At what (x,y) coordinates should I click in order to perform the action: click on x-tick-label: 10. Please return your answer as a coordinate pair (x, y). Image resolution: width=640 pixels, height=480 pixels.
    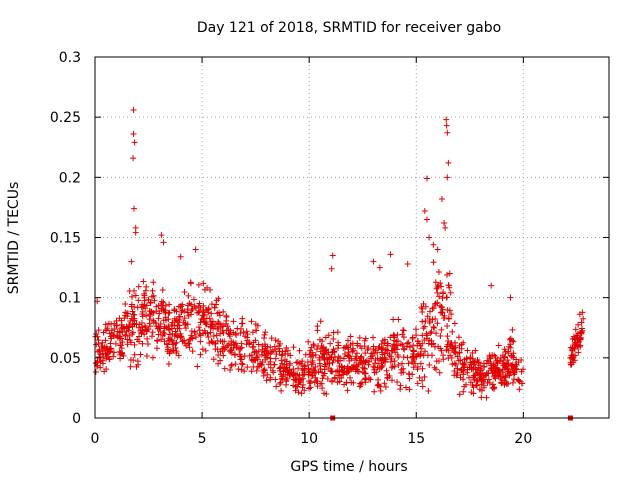
    Looking at the image, I should click on (309, 439).